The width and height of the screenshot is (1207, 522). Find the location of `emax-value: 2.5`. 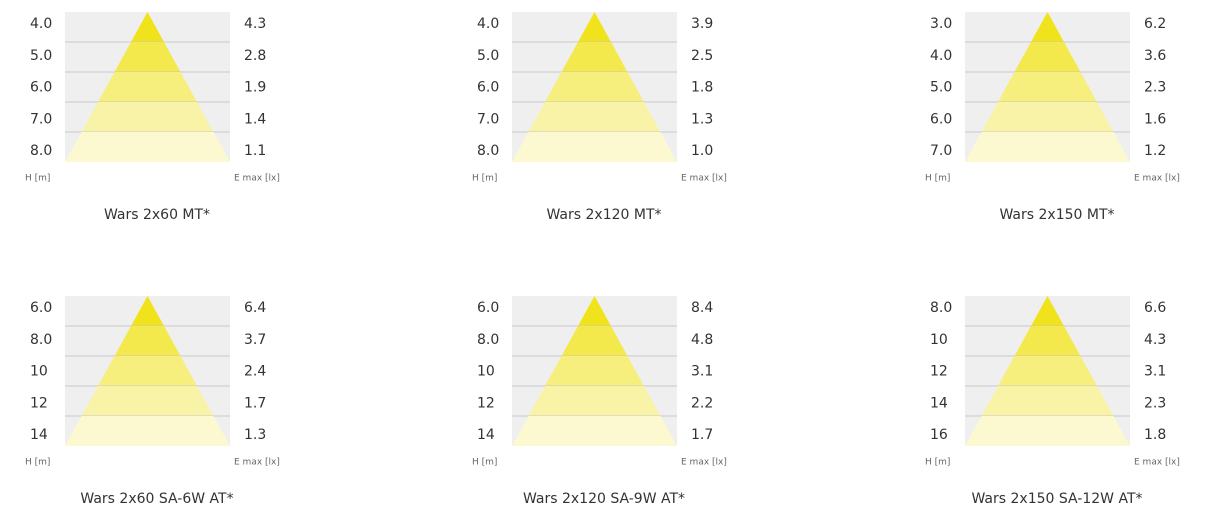

emax-value: 2.5 is located at coordinates (702, 56).